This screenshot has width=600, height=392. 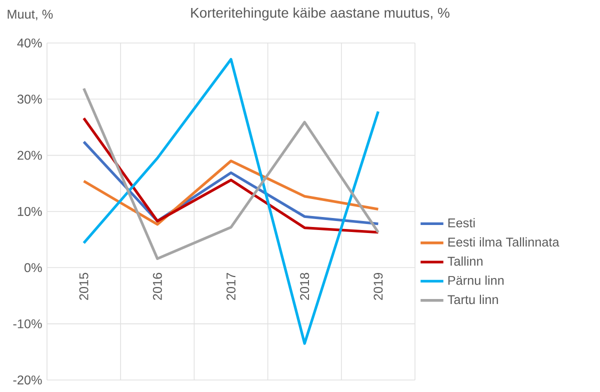 I want to click on y-axis-title: Muut, %, so click(x=30, y=15).